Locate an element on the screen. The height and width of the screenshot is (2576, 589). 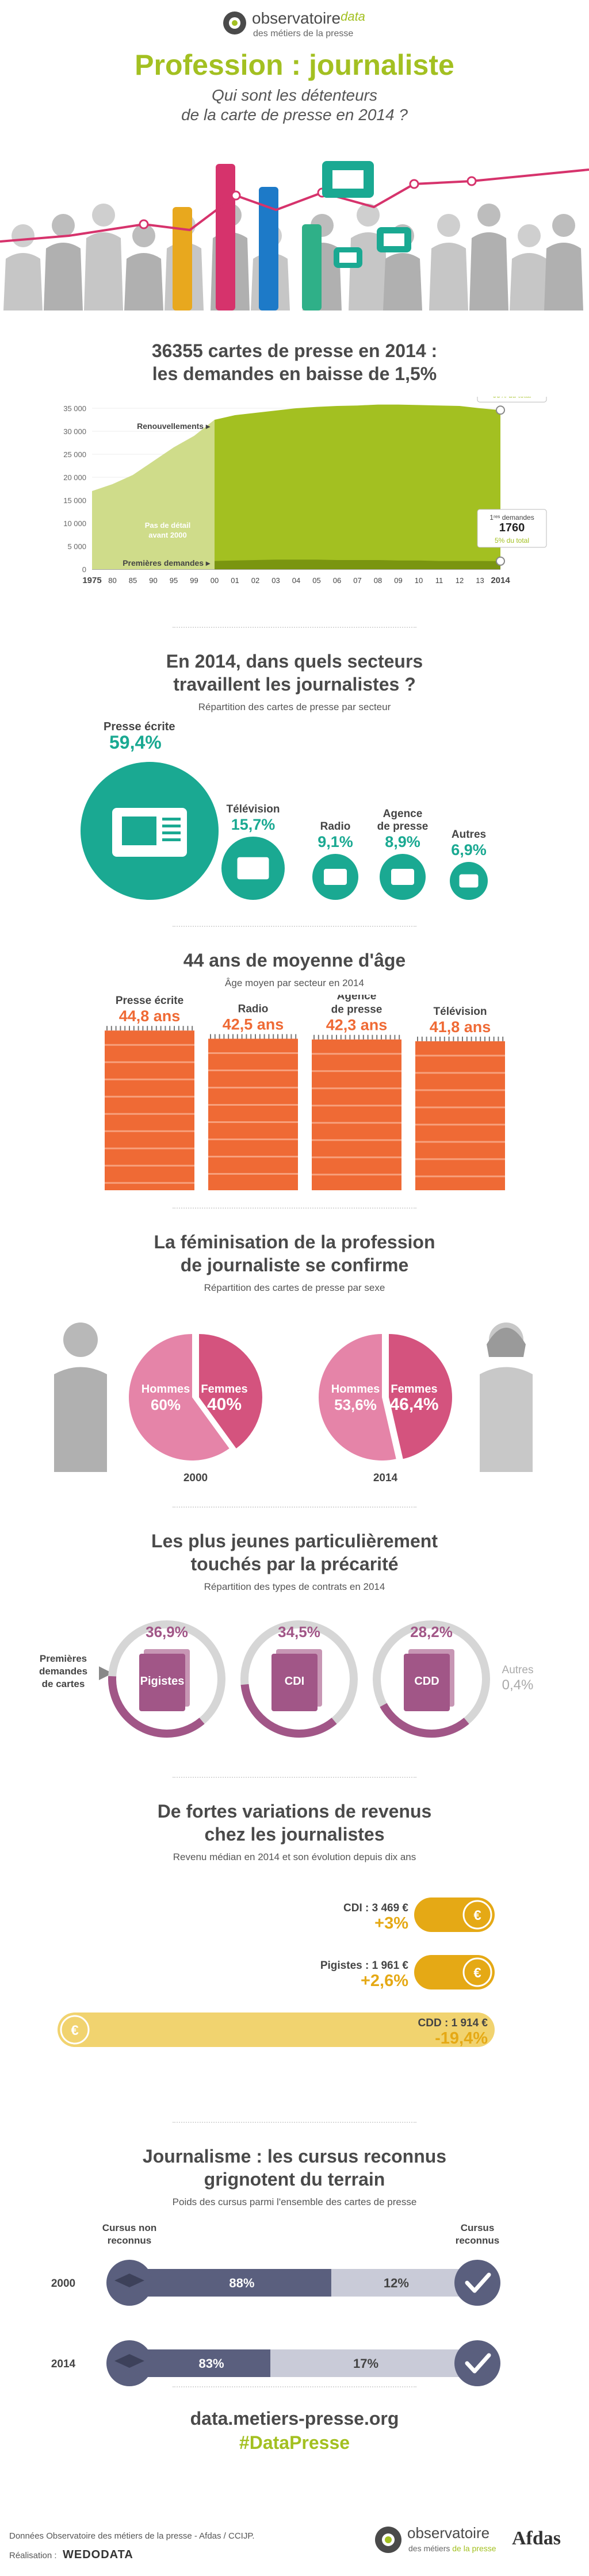
year-label: 2014 is located at coordinates (385, 1478).